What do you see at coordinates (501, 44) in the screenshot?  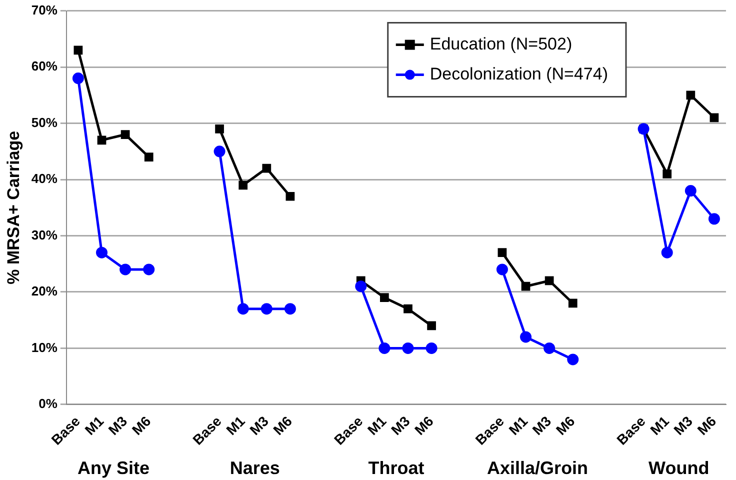 I see `legend-label: Education (N=502)` at bounding box center [501, 44].